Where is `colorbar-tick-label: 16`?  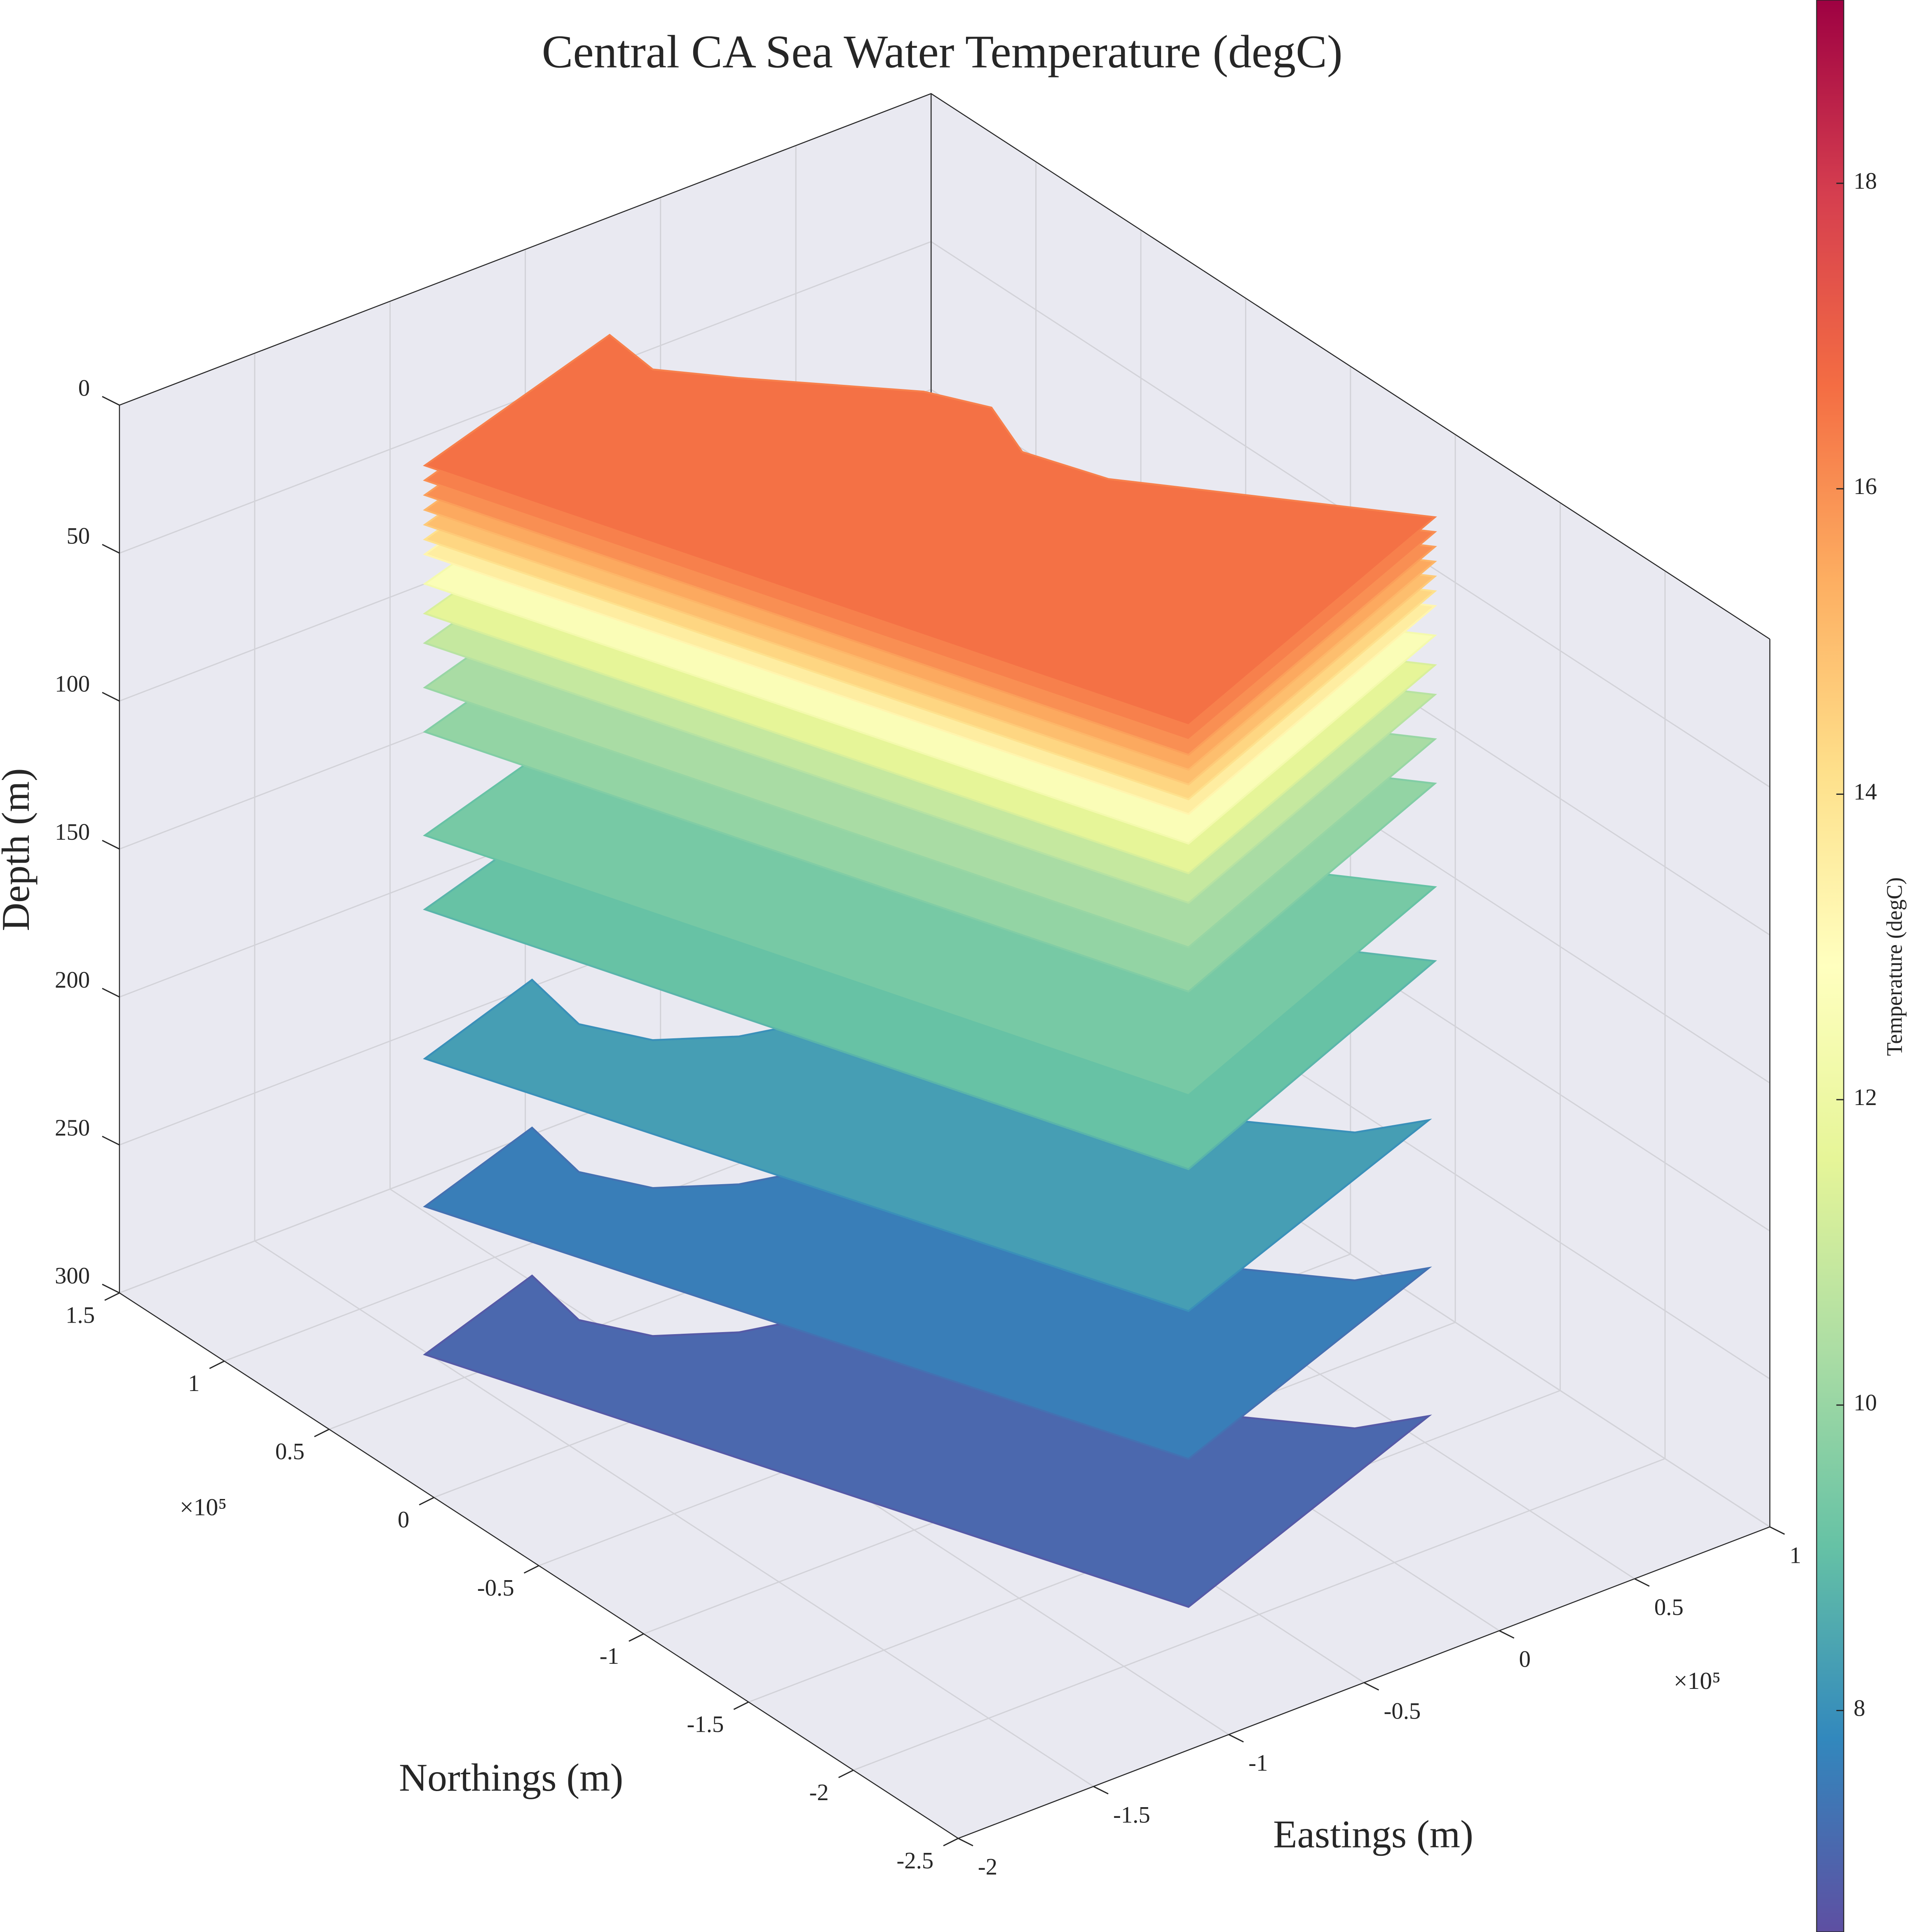 colorbar-tick-label: 16 is located at coordinates (1865, 486).